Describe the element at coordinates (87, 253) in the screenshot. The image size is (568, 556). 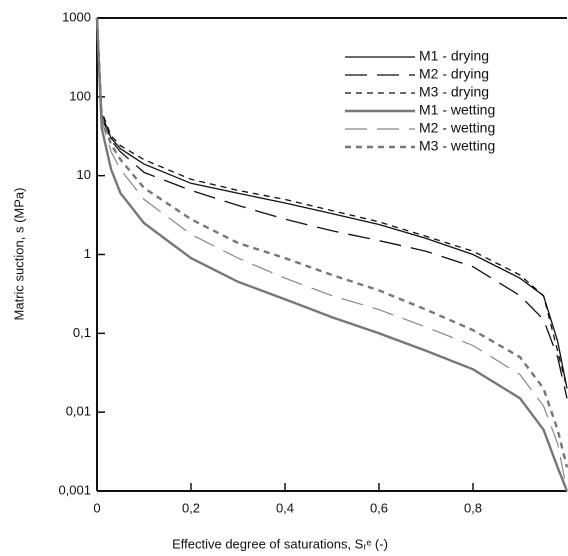
I see `y-tick-label: 1` at that location.